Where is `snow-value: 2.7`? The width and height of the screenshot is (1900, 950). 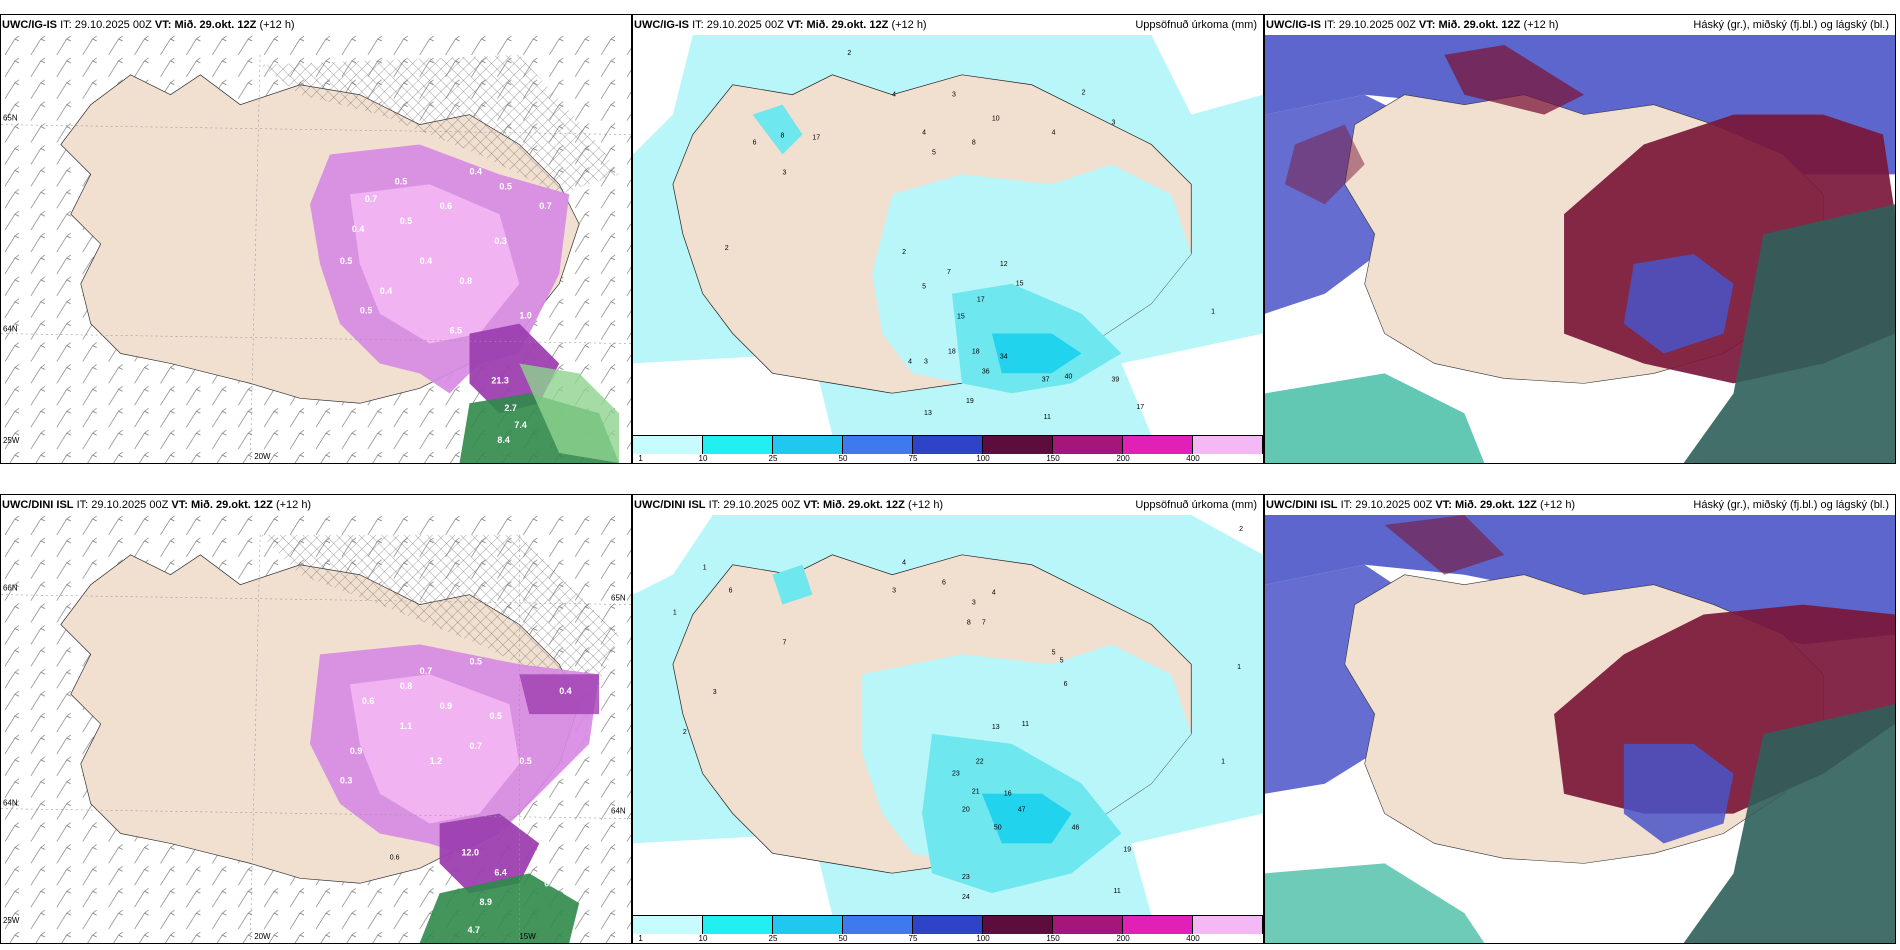
snow-value: 2.7 is located at coordinates (510, 408).